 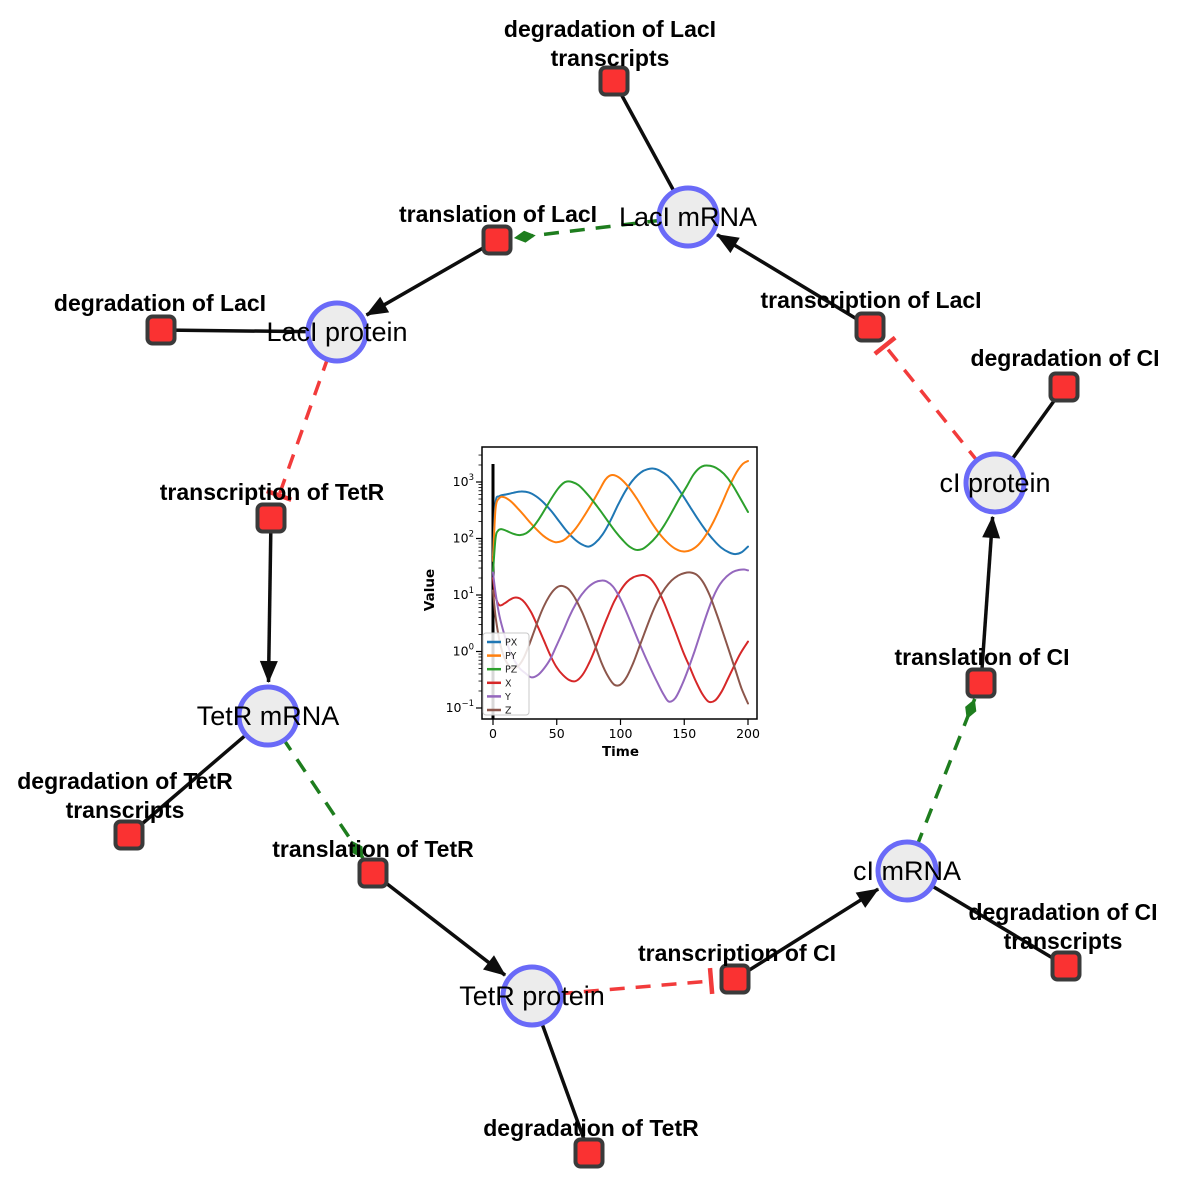 What do you see at coordinates (463, 651) in the screenshot?
I see `y-tick-label-10e0: 10⁰` at bounding box center [463, 651].